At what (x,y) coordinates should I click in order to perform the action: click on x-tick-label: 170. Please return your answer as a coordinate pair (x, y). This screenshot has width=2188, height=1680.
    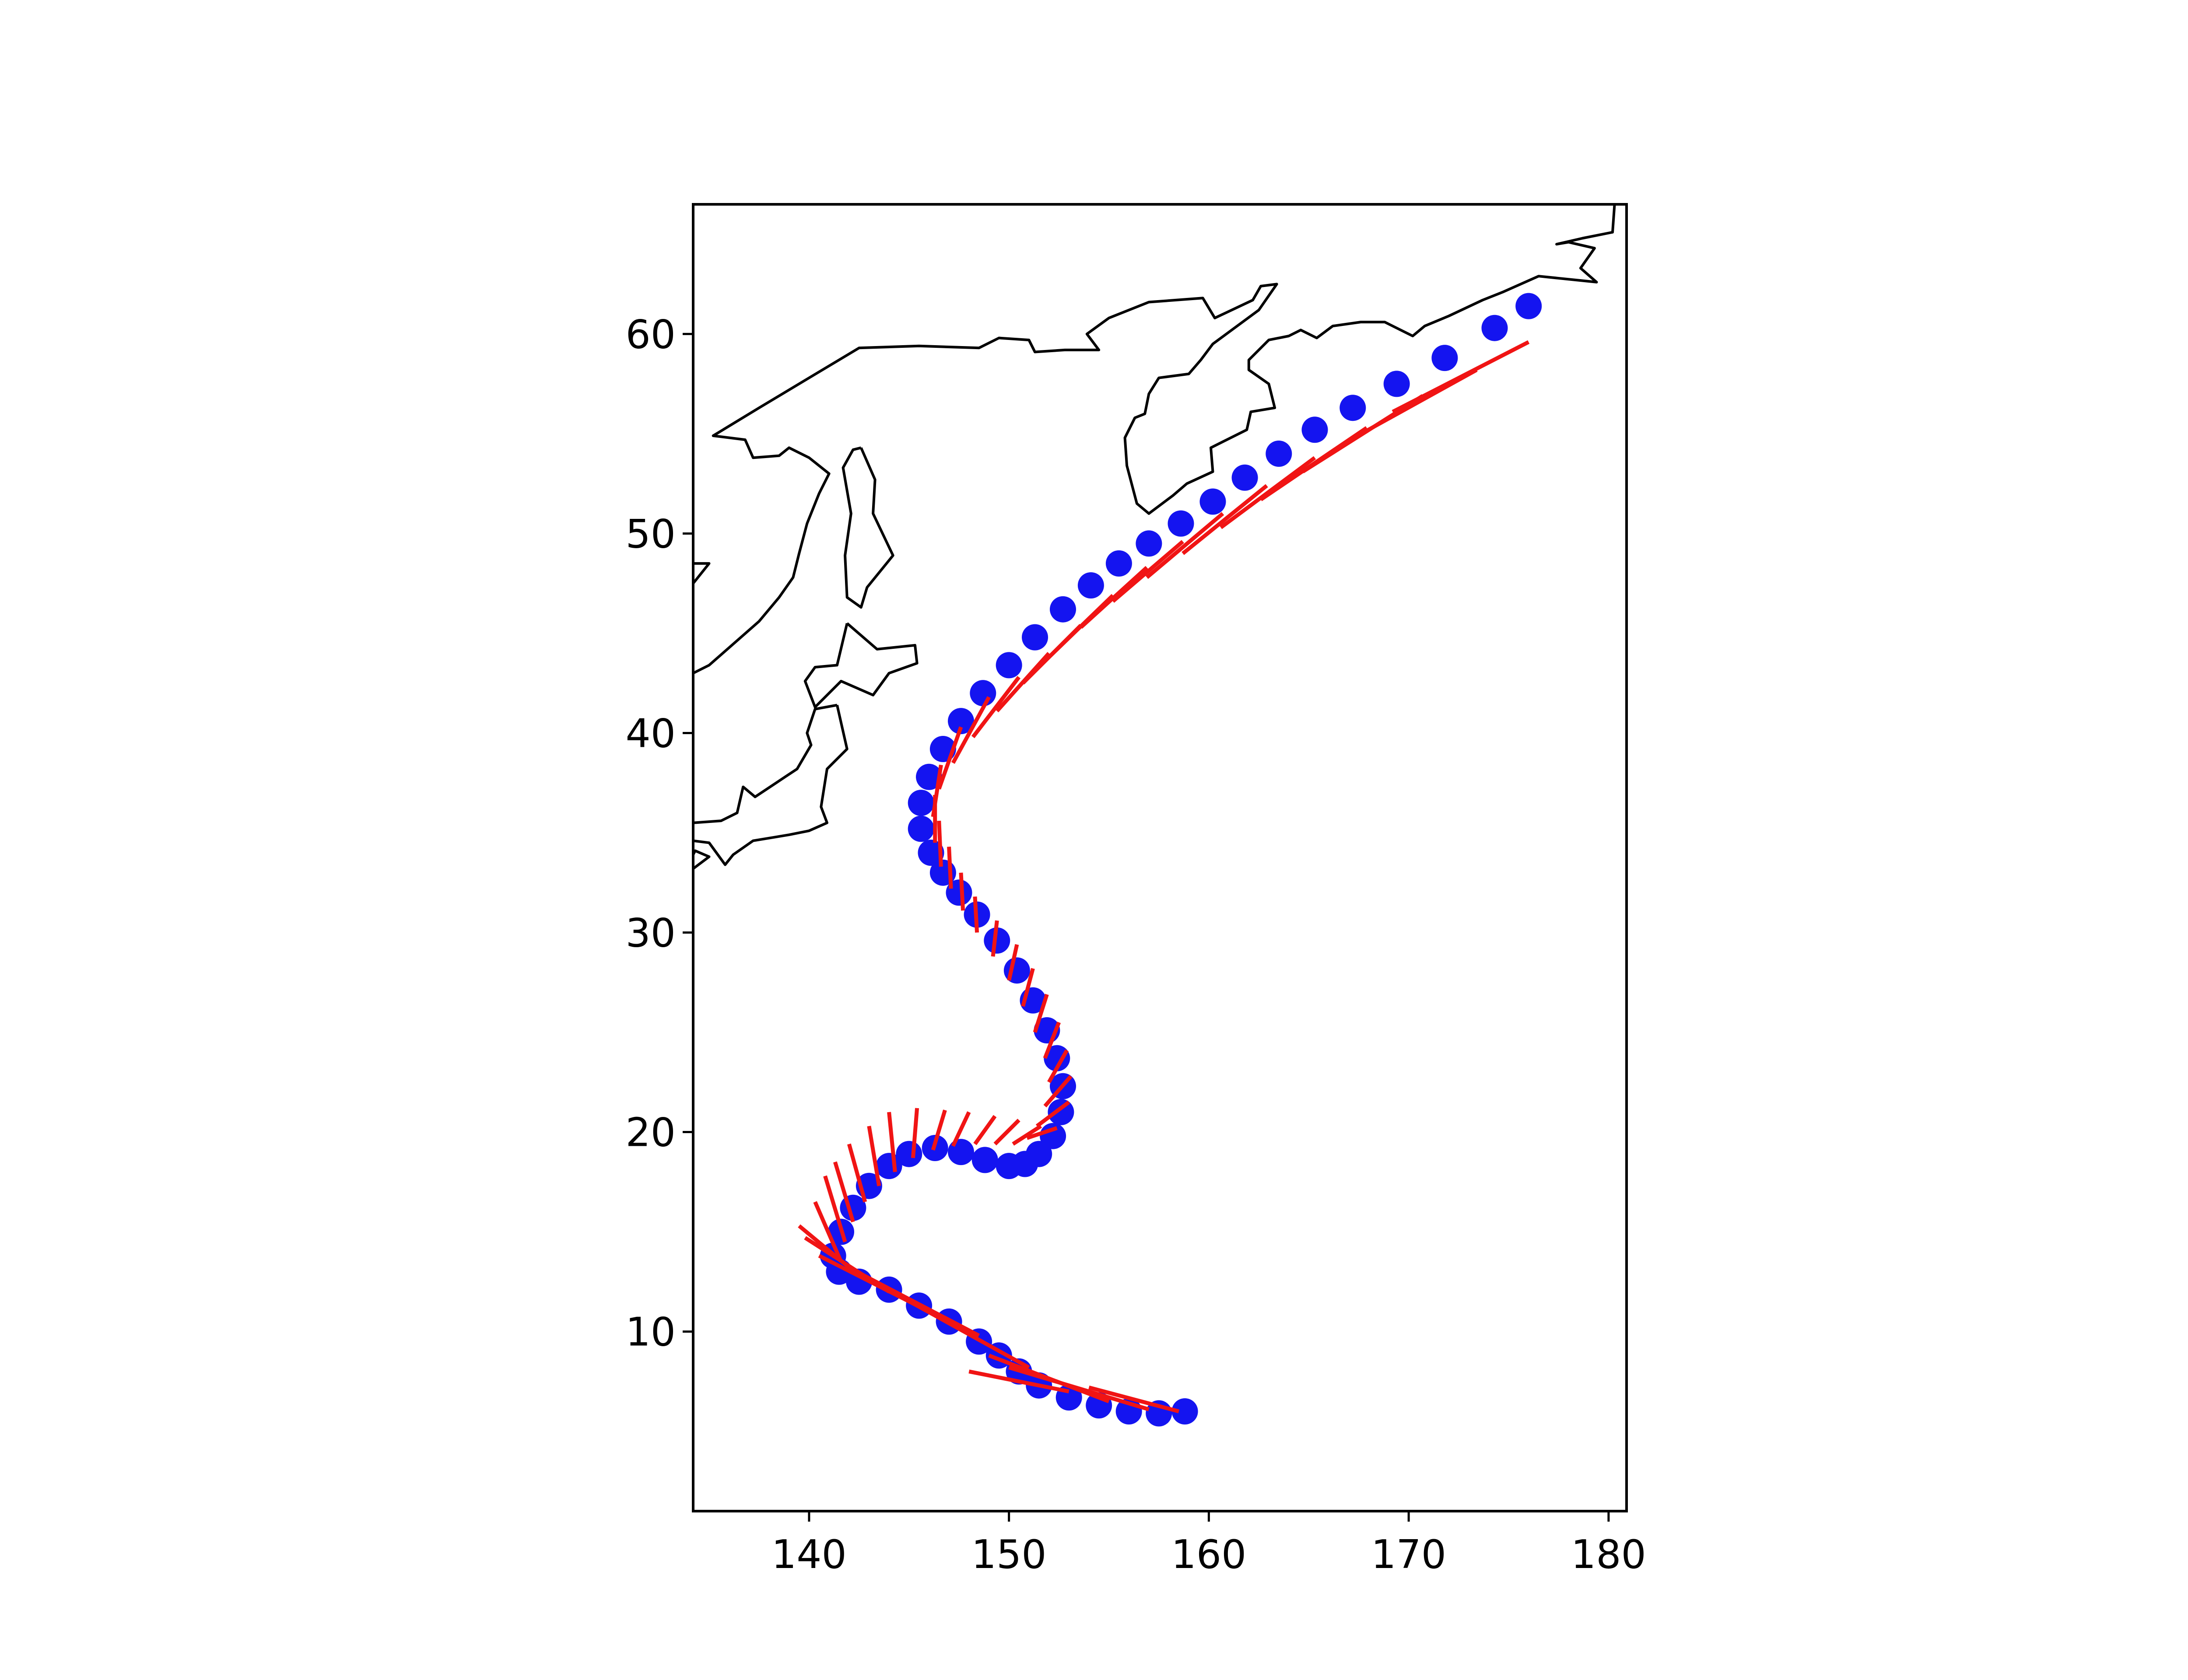
    Looking at the image, I should click on (1408, 1555).